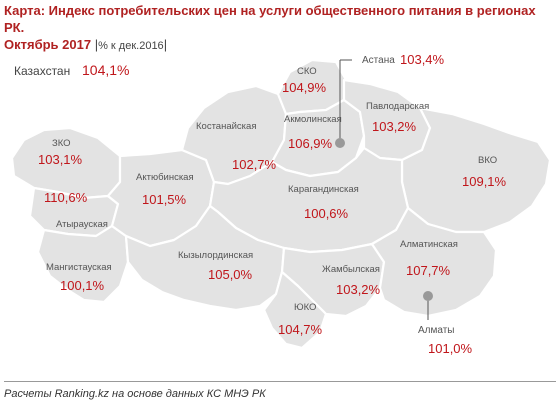 This screenshot has width=560, height=411. I want to click on aktobe-value: 101,5%, so click(164, 199).